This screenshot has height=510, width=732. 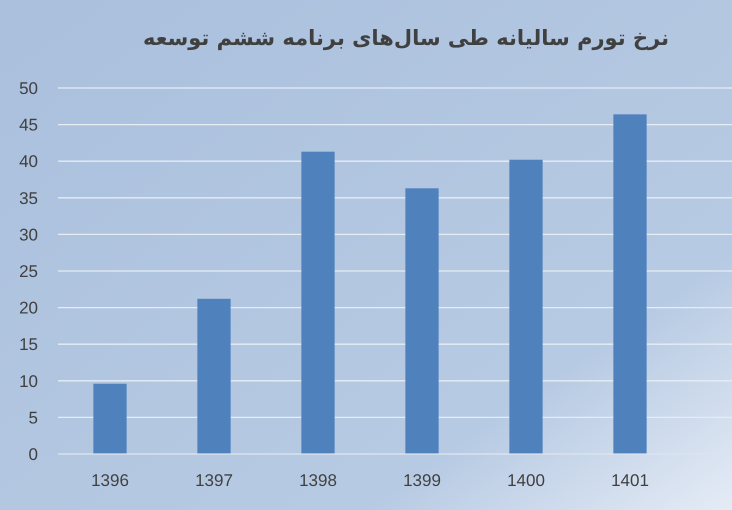 I want to click on y-tick-label: 15, so click(x=28, y=344).